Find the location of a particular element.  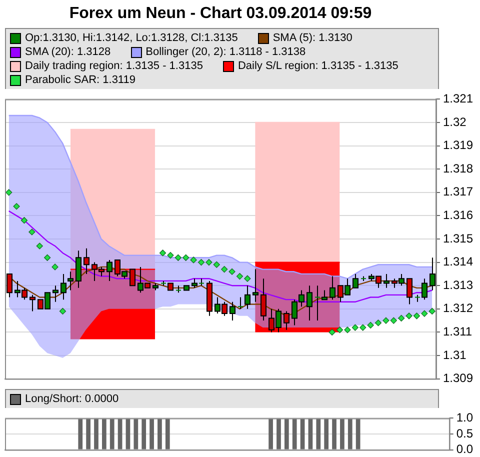

legend-label: Op:1.3130, Hi:1.3142, Lo:1.3128, Cl:1.3135 is located at coordinates (131, 38).